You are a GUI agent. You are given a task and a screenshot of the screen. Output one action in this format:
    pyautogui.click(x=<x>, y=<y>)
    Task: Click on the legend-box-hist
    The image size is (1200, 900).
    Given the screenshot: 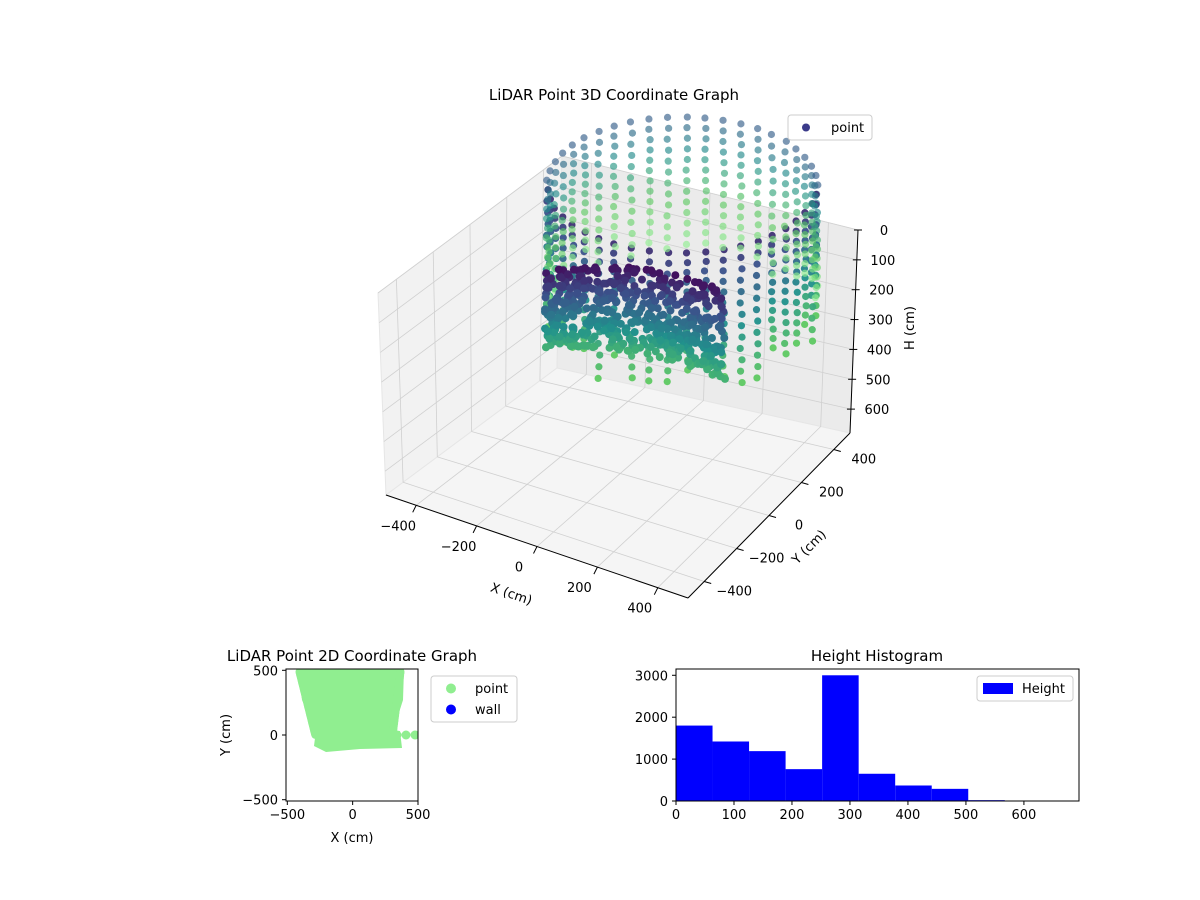 What is the action you would take?
    pyautogui.click(x=1025, y=688)
    